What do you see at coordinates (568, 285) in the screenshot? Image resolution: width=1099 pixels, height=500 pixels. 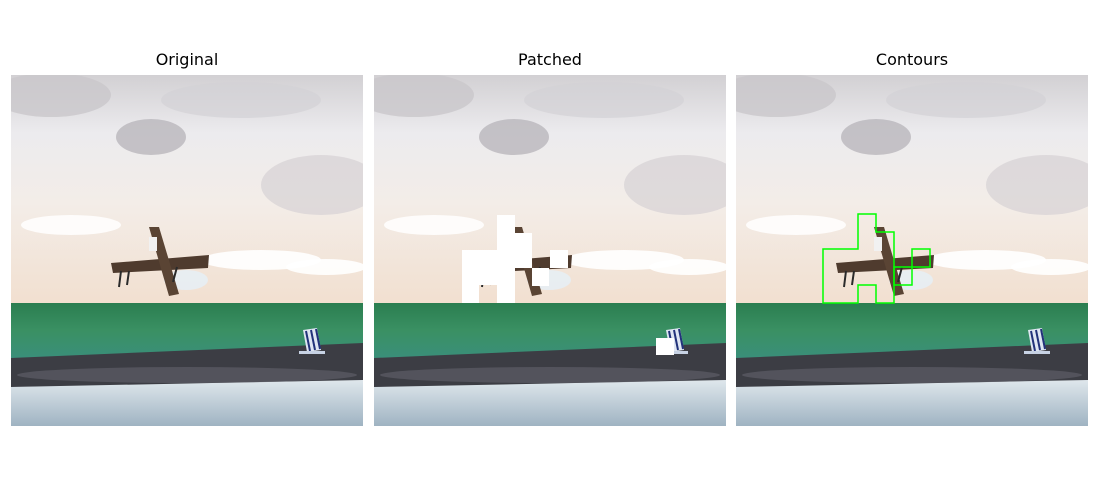 I see `patch-mask` at bounding box center [568, 285].